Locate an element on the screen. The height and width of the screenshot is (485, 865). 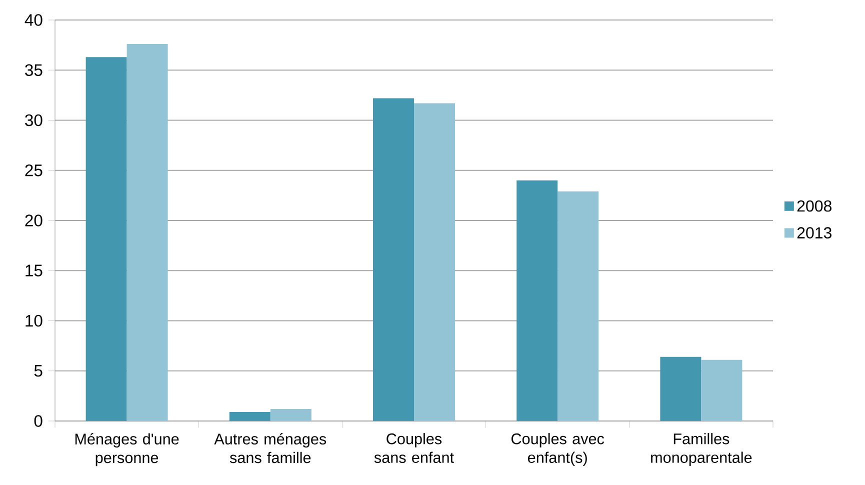
y-tick-label: 0 is located at coordinates (38, 421).